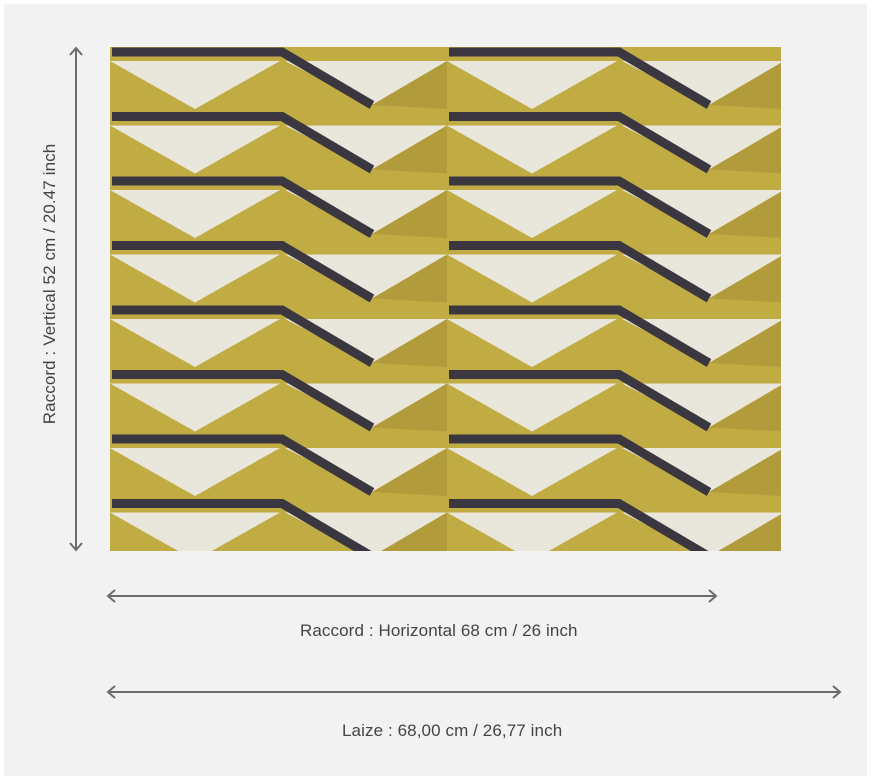 This screenshot has height=780, width=871. Describe the element at coordinates (474, 692) in the screenshot. I see `width-arrow` at that location.